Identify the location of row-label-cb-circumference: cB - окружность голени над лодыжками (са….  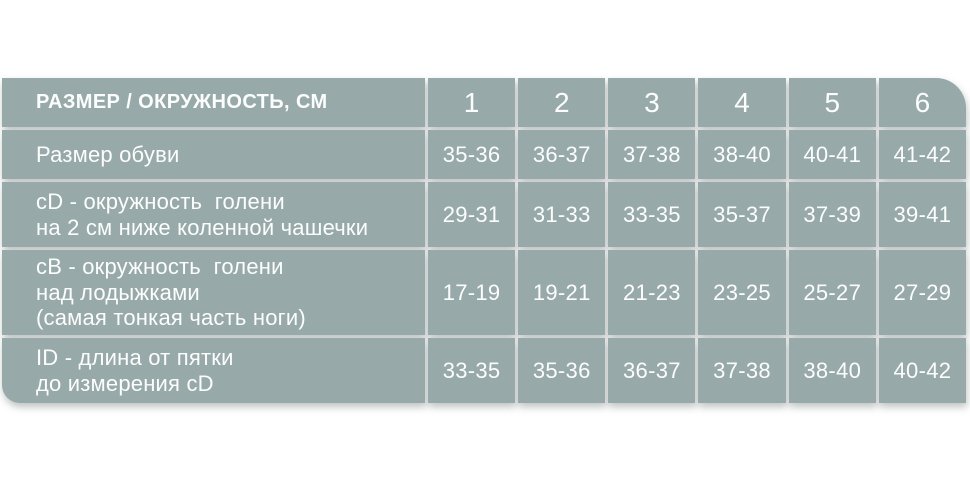
(213, 292).